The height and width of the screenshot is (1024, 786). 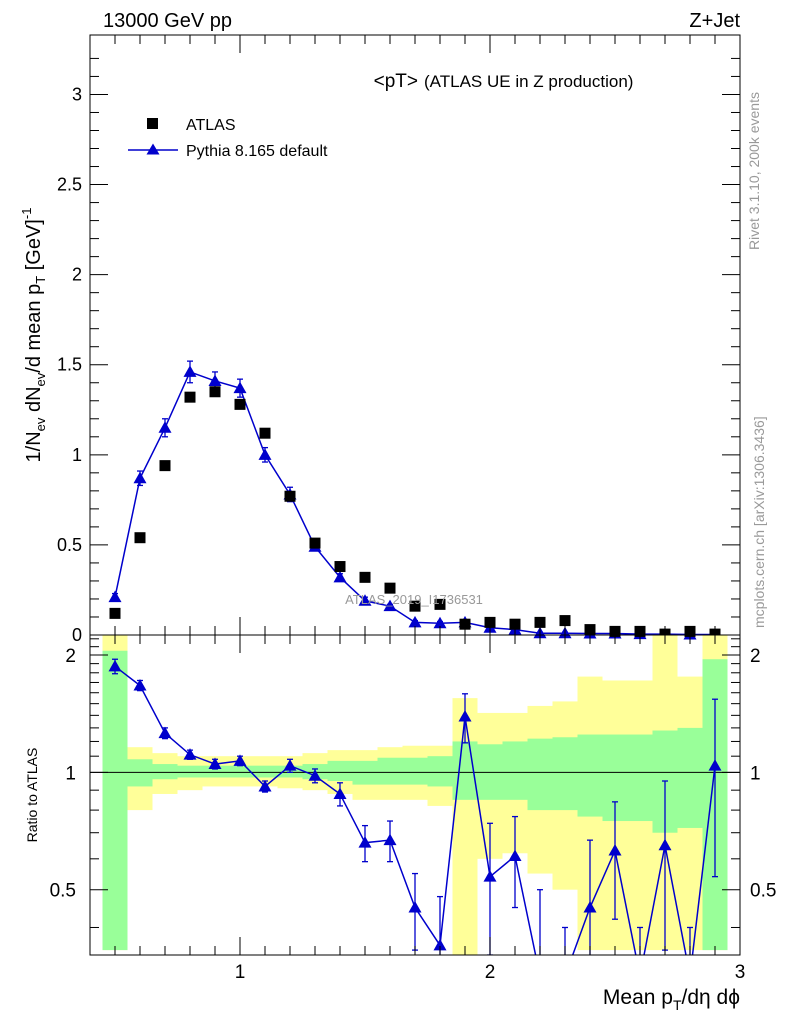 I want to click on ratio-y-tick-label-right: 1, so click(x=755, y=773).